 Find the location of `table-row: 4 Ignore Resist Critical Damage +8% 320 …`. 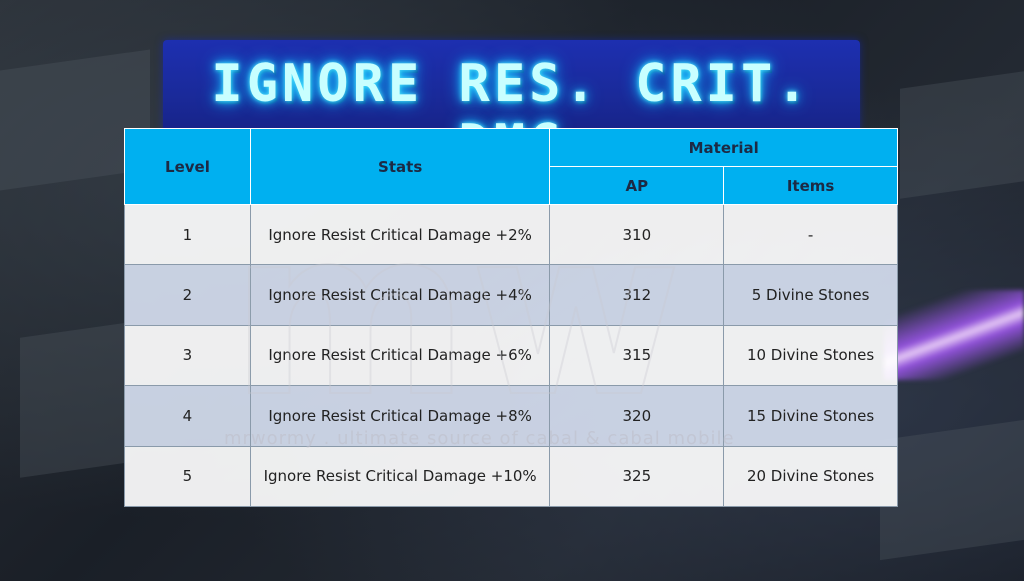

table-row: 4 Ignore Resist Critical Damage +8% 320 … is located at coordinates (511, 416).